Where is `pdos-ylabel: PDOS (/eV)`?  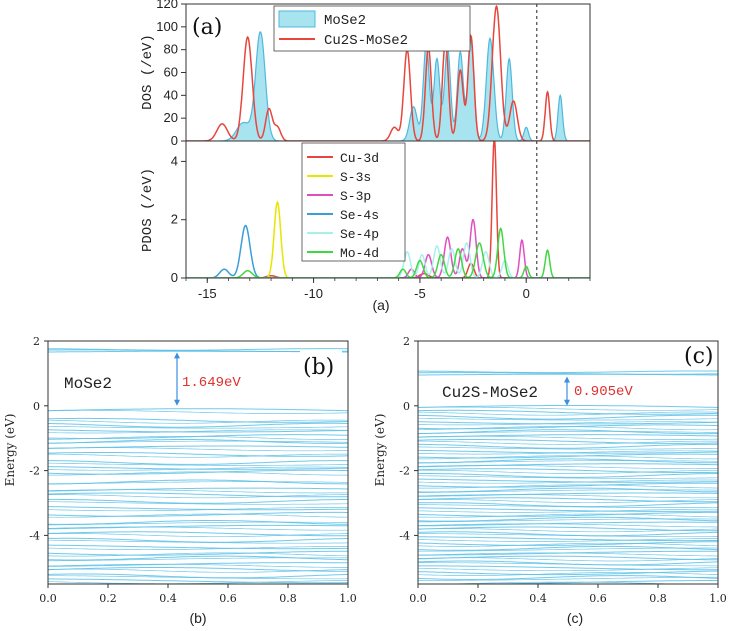
pdos-ylabel: PDOS (/eV) is located at coordinates (148, 210).